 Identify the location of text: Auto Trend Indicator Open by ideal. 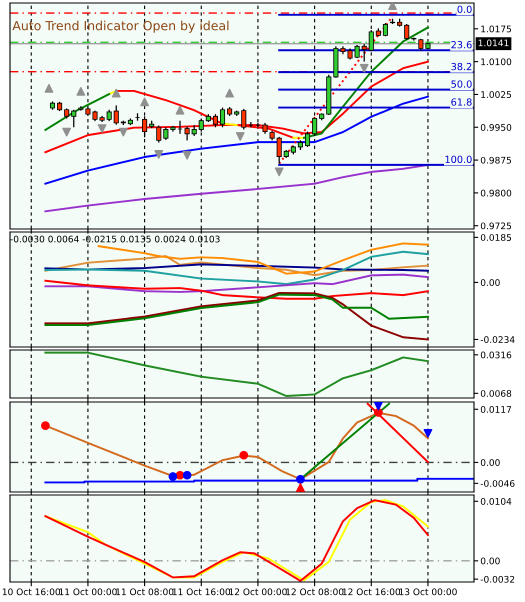
(120, 26).